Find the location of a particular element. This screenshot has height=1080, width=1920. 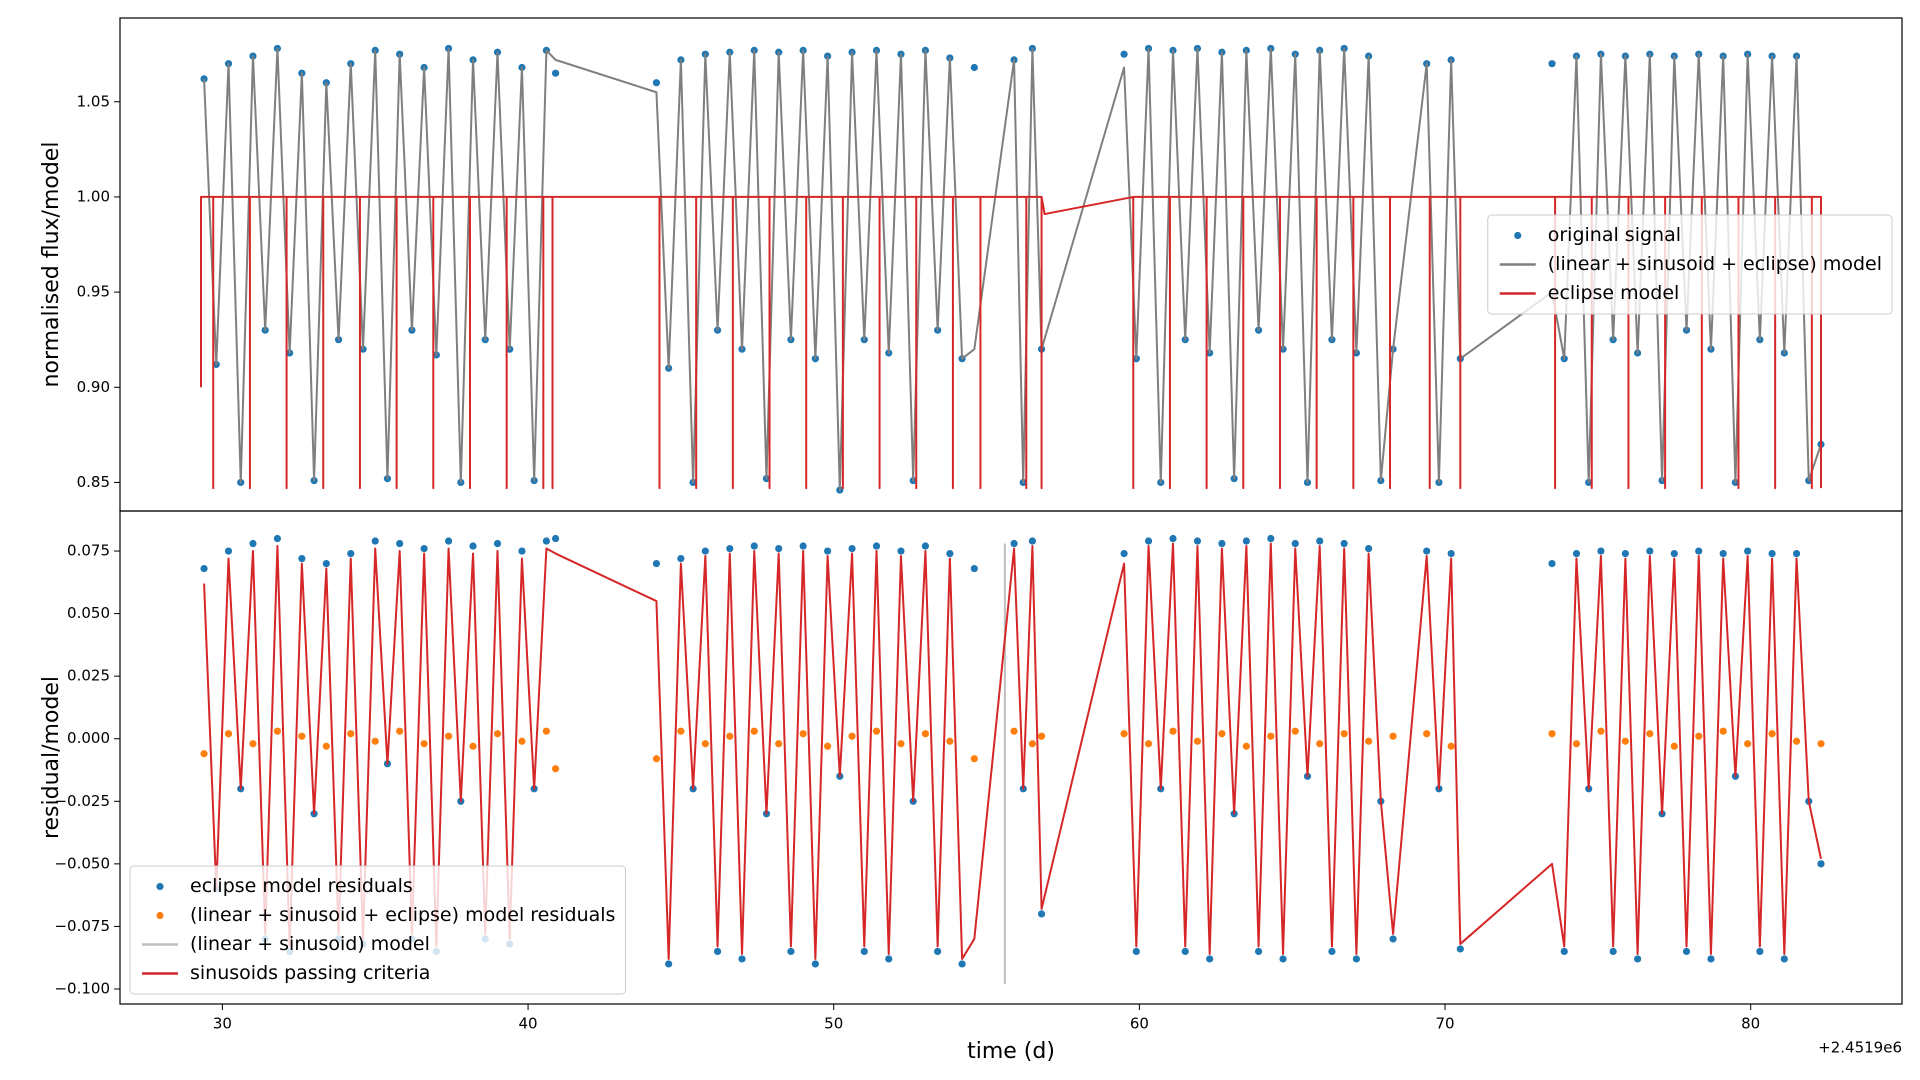

y-tick-label: −0.075 is located at coordinates (82, 926).